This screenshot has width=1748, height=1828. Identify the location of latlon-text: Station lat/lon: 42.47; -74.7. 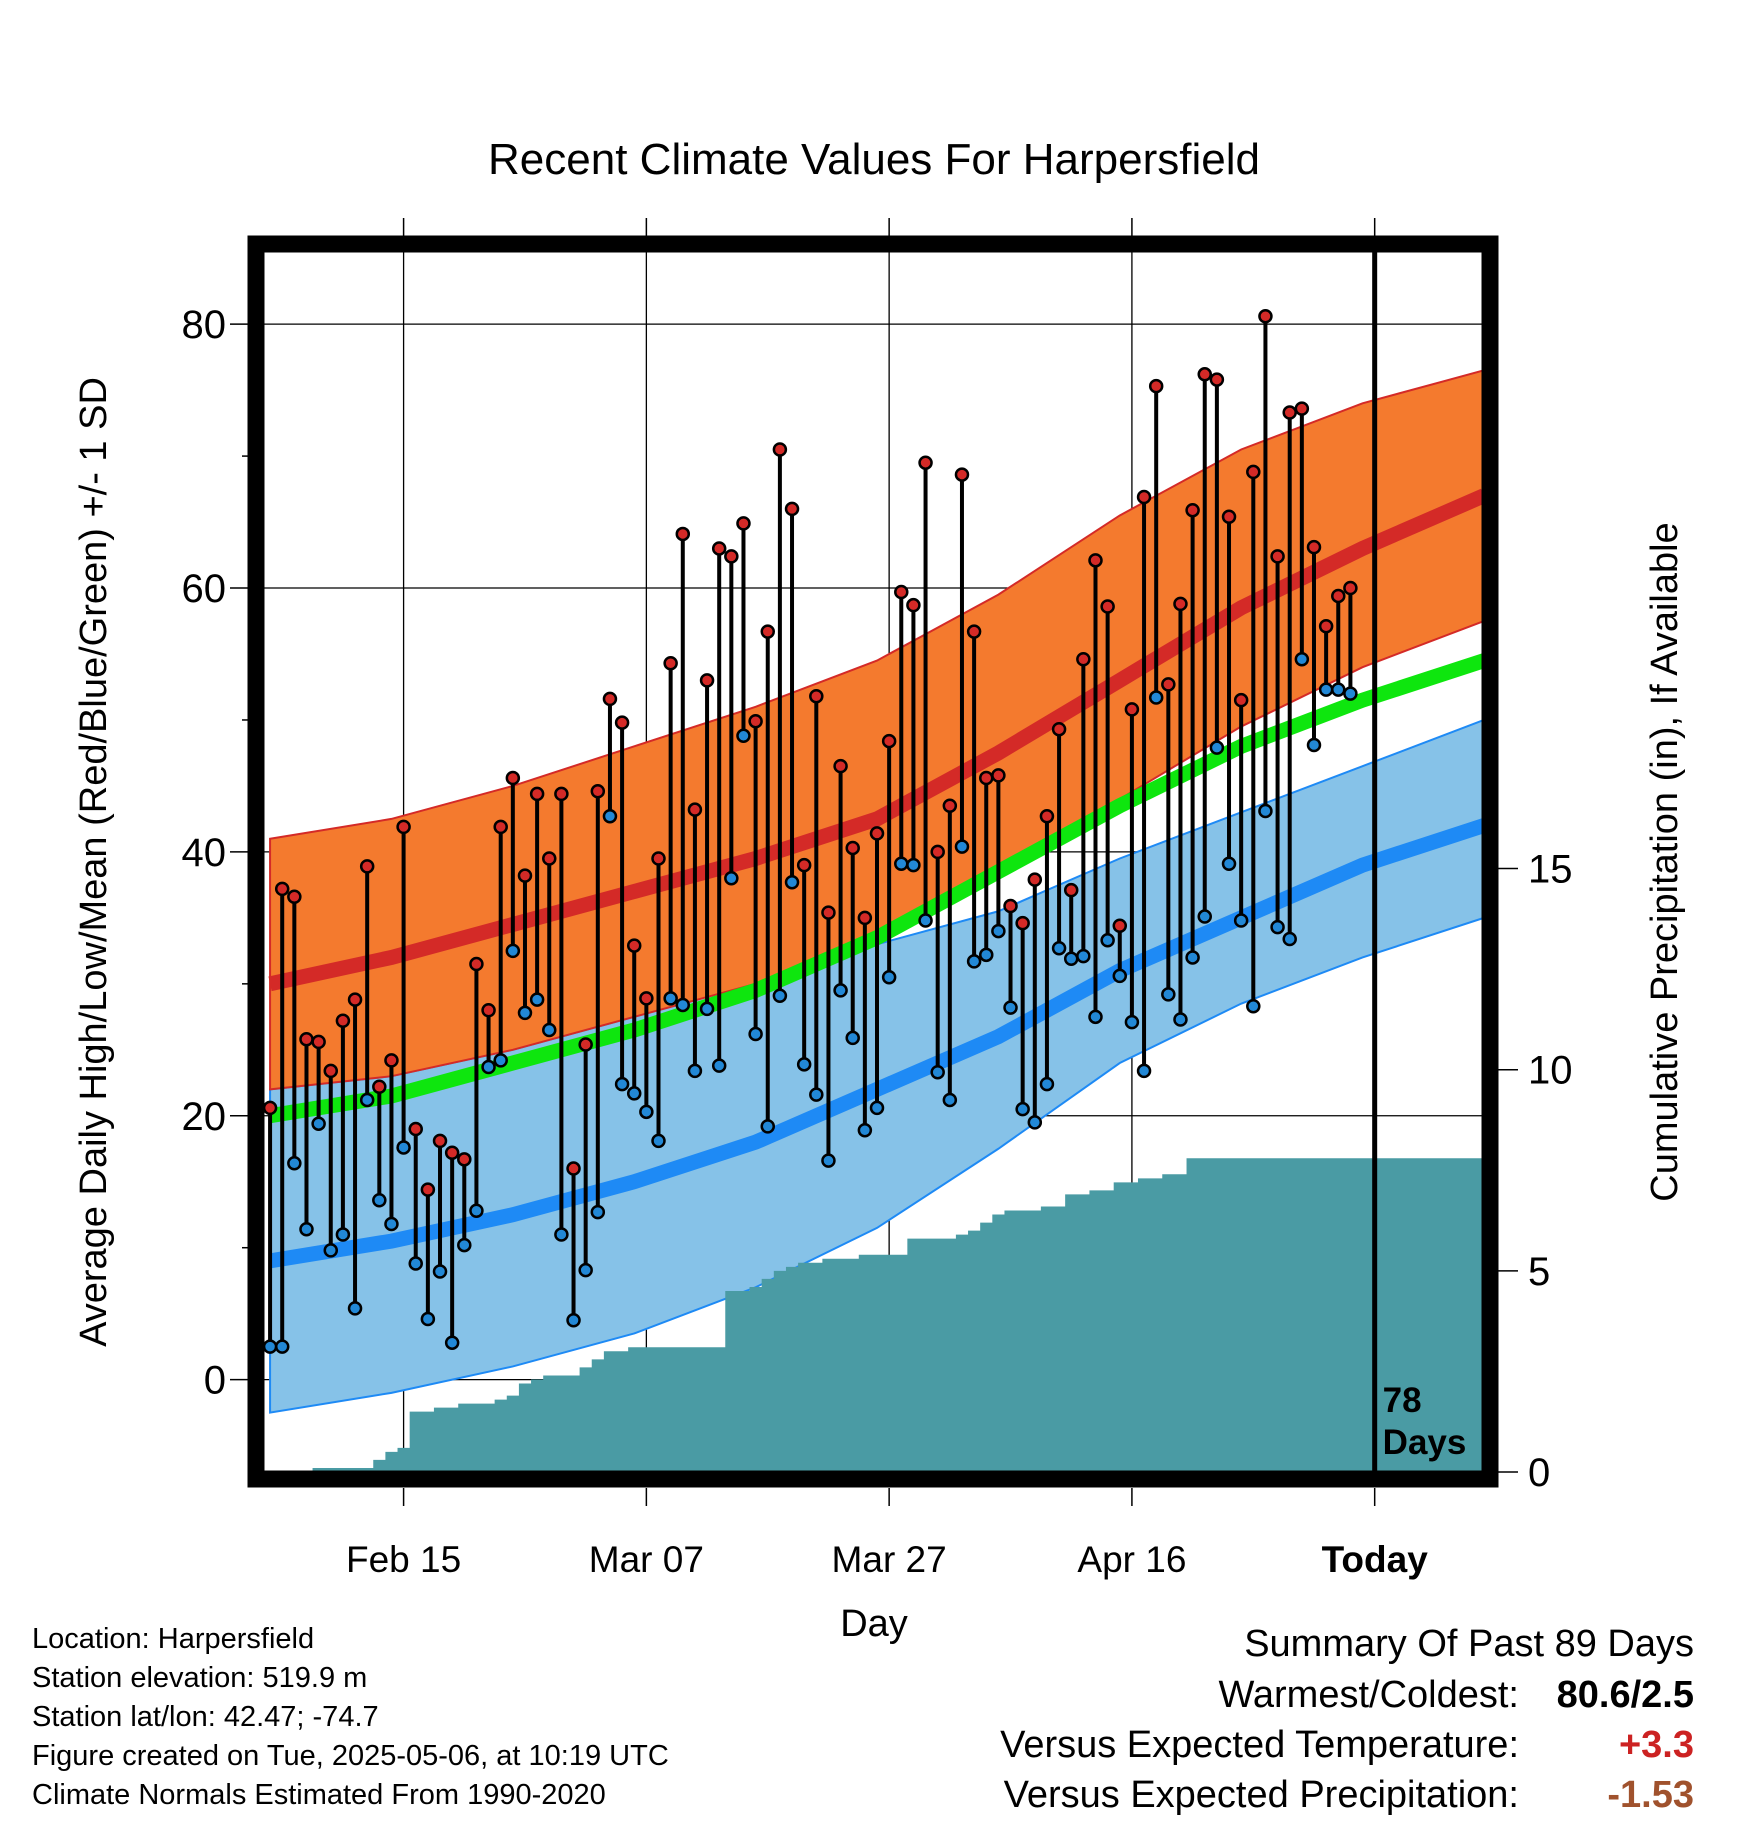
(205, 1717).